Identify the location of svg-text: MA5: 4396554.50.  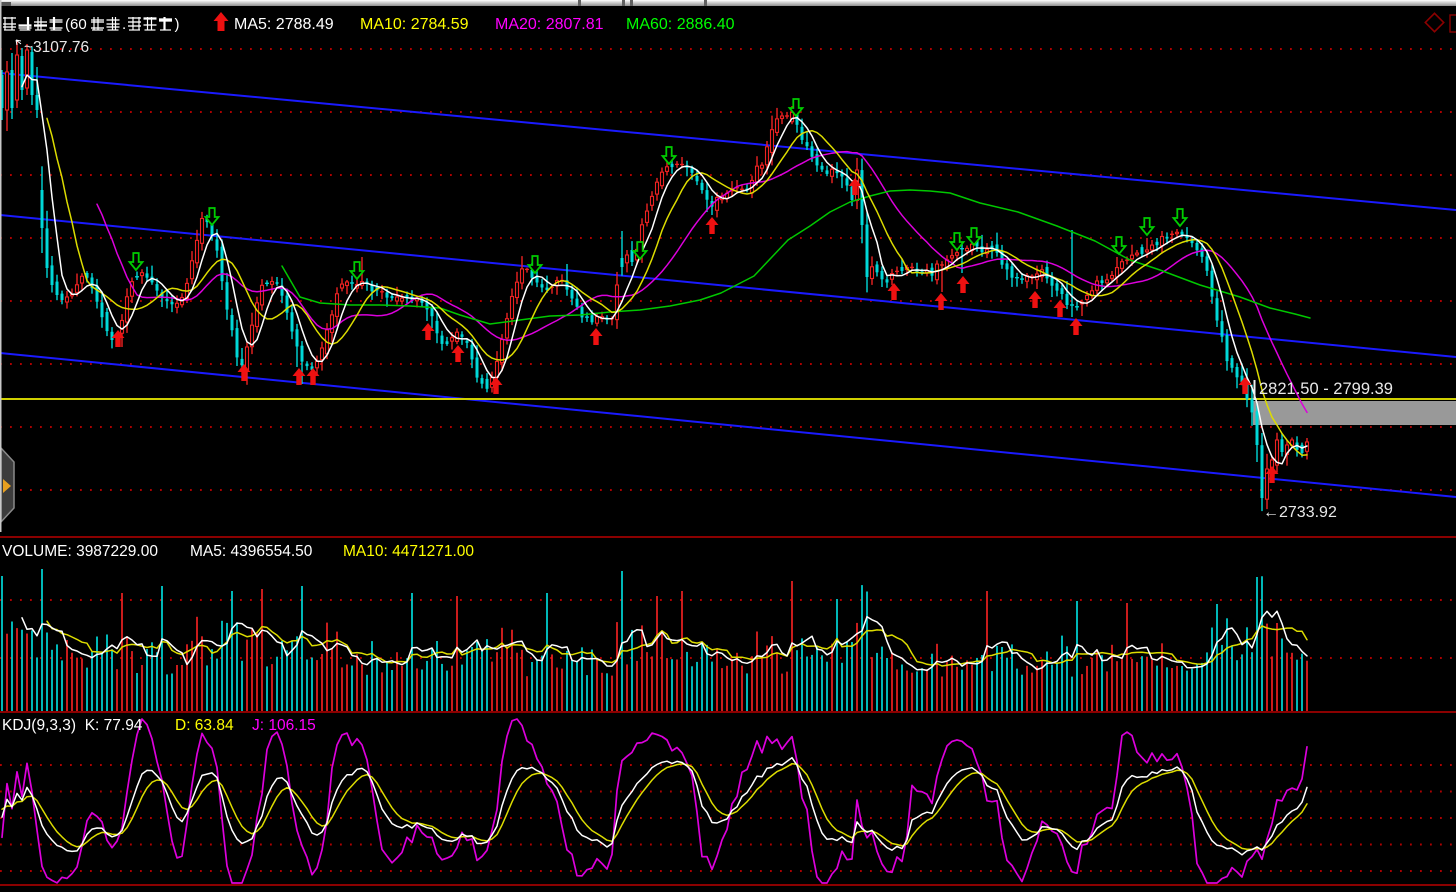
(251, 551).